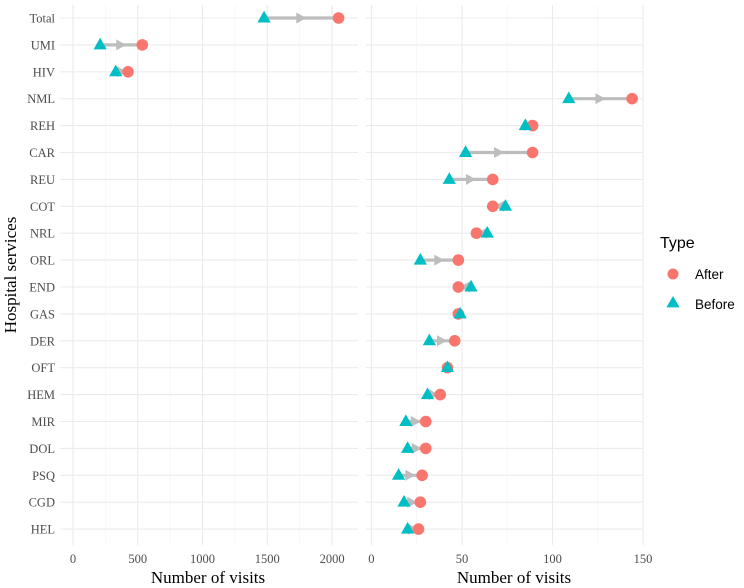 The height and width of the screenshot is (588, 744). I want to click on y-tick-label-mir: MIR, so click(43, 422).